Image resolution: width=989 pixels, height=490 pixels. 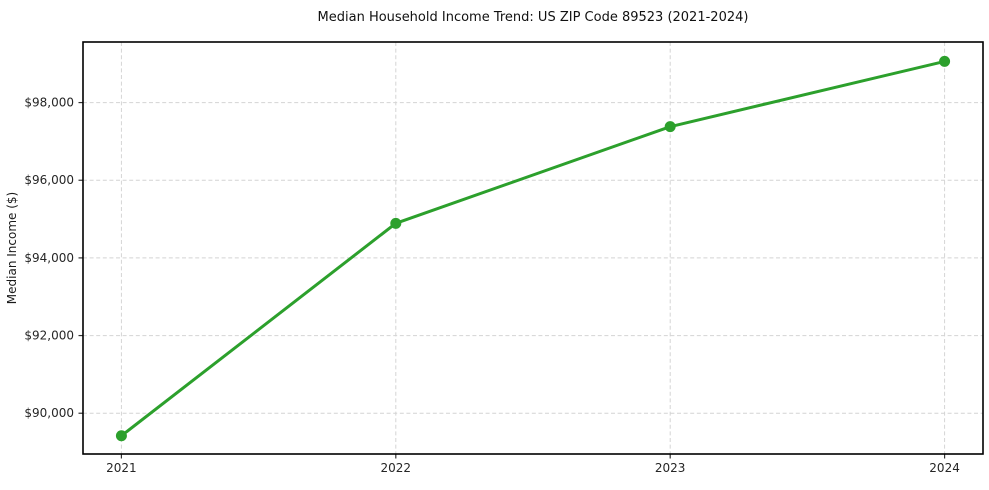 What do you see at coordinates (121, 436) in the screenshot?
I see `data-point-2021` at bounding box center [121, 436].